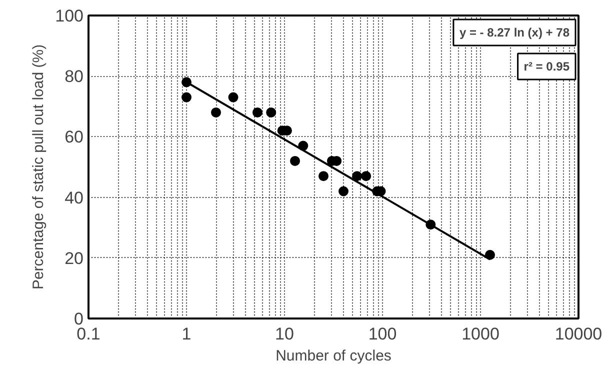  I want to click on y-tick-label: 40, so click(74, 198).